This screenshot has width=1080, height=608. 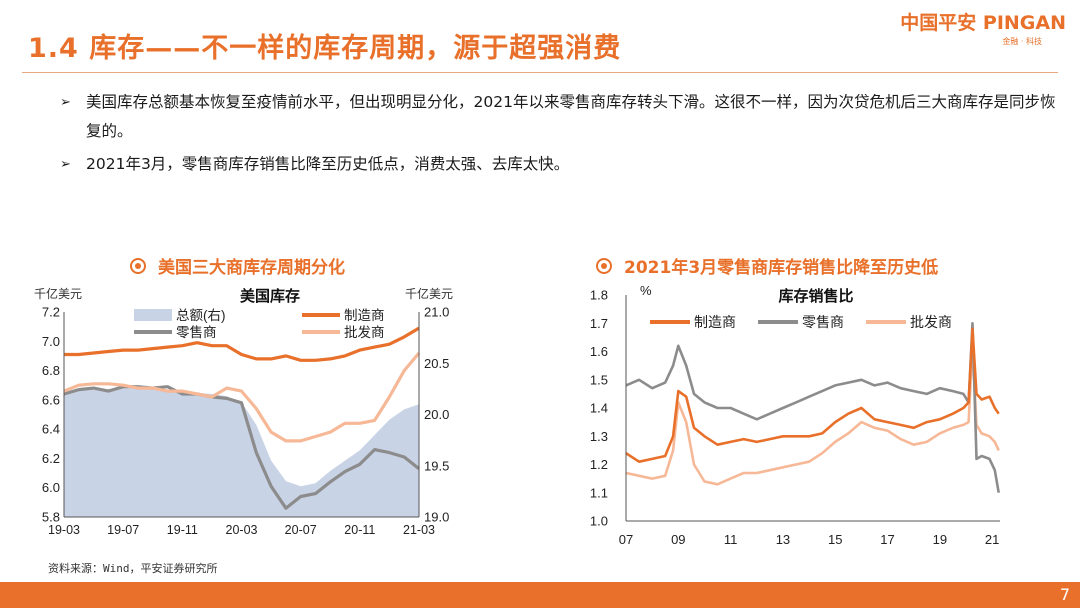 I want to click on bullet-text: 2021年3月，零售商库存销售比降至历史低点，消费太强、去库太快。, so click(x=328, y=164).